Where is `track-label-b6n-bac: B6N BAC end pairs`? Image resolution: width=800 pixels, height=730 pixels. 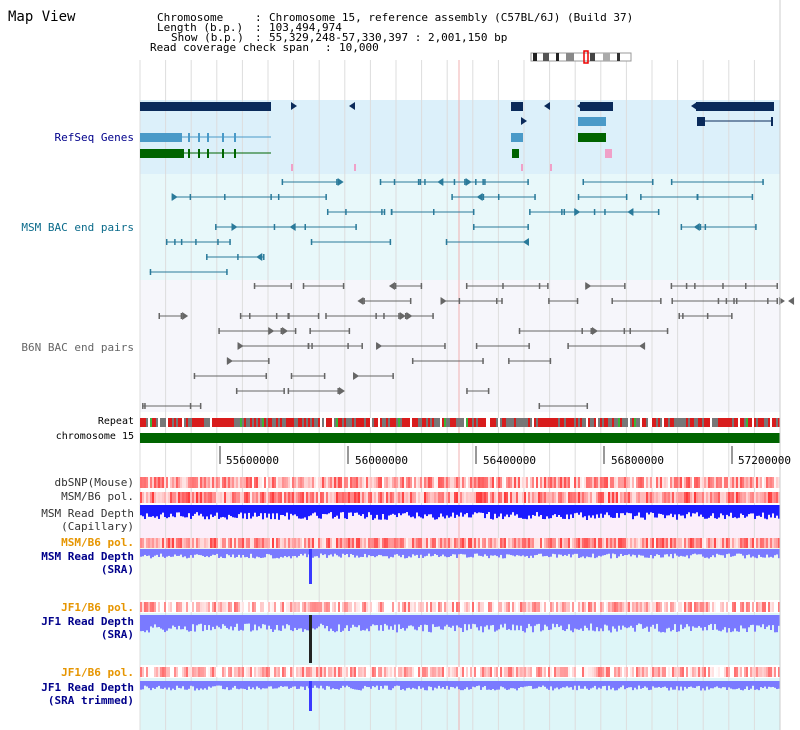 track-label-b6n-bac: B6N BAC end pairs is located at coordinates (77, 347).